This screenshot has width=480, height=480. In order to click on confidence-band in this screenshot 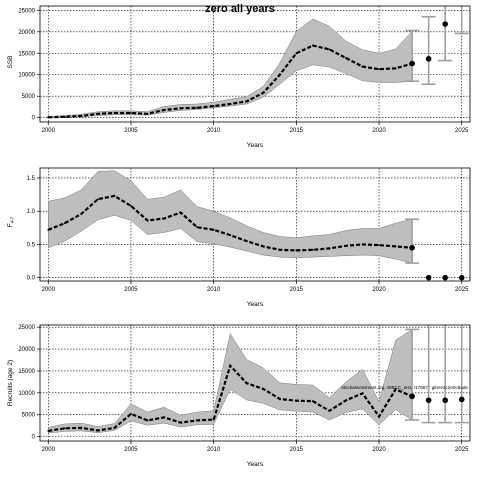, I will do `click(230, 217)`.